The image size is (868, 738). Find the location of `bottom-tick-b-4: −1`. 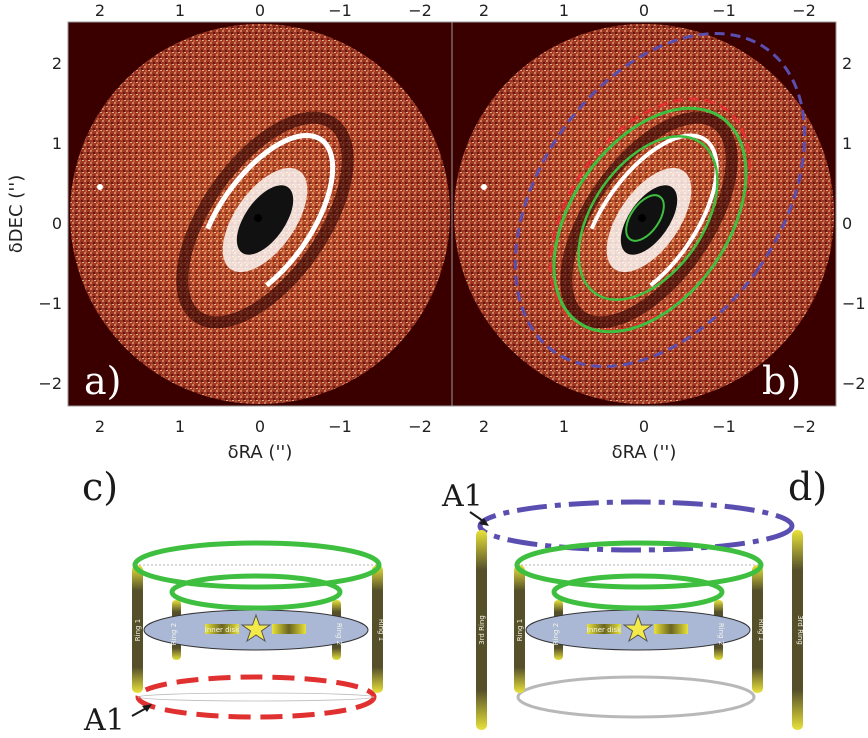

bottom-tick-b-4: −1 is located at coordinates (724, 426).